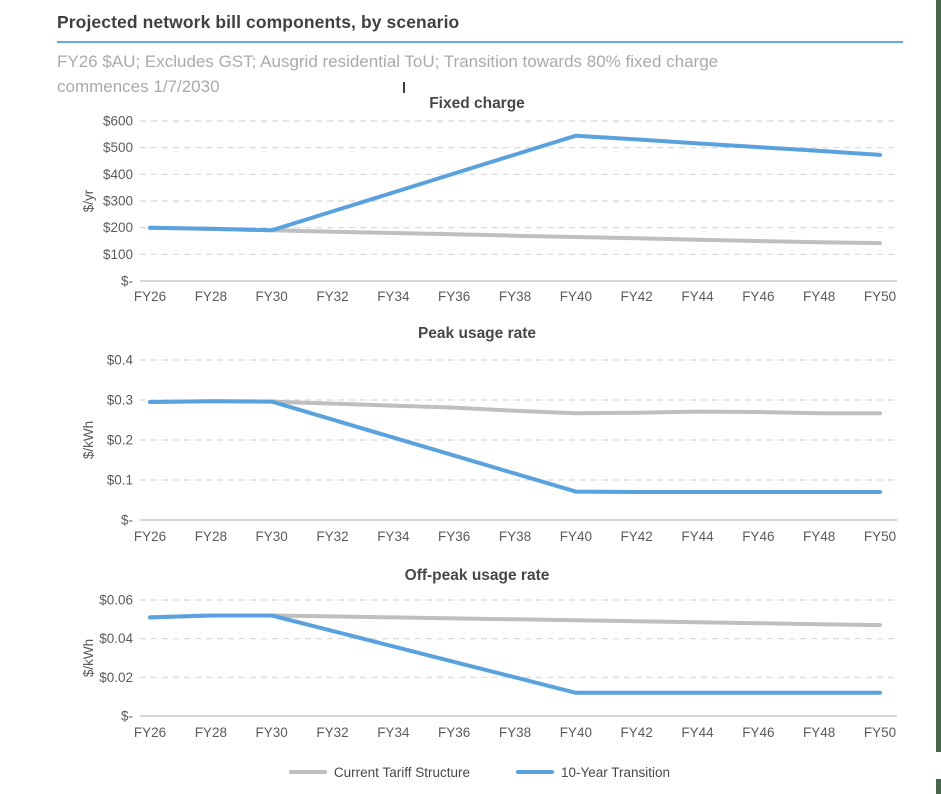 This screenshot has width=941, height=794. Describe the element at coordinates (615, 772) in the screenshot. I see `legend-label: 10-Year Transition` at that location.